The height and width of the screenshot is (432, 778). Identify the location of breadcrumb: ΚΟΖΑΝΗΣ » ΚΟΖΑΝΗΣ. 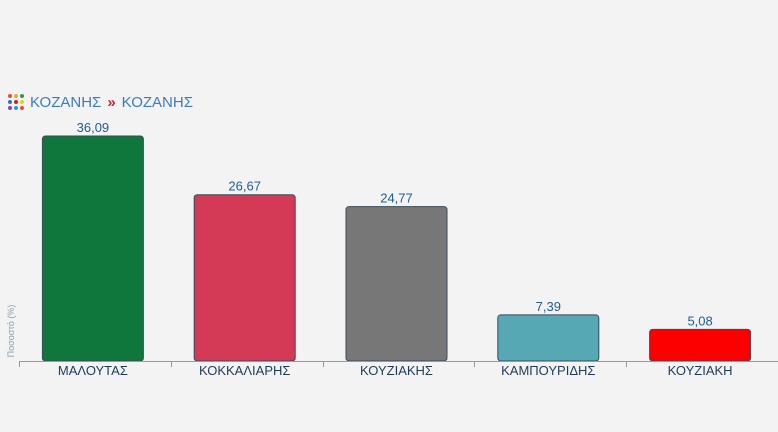
(100, 102).